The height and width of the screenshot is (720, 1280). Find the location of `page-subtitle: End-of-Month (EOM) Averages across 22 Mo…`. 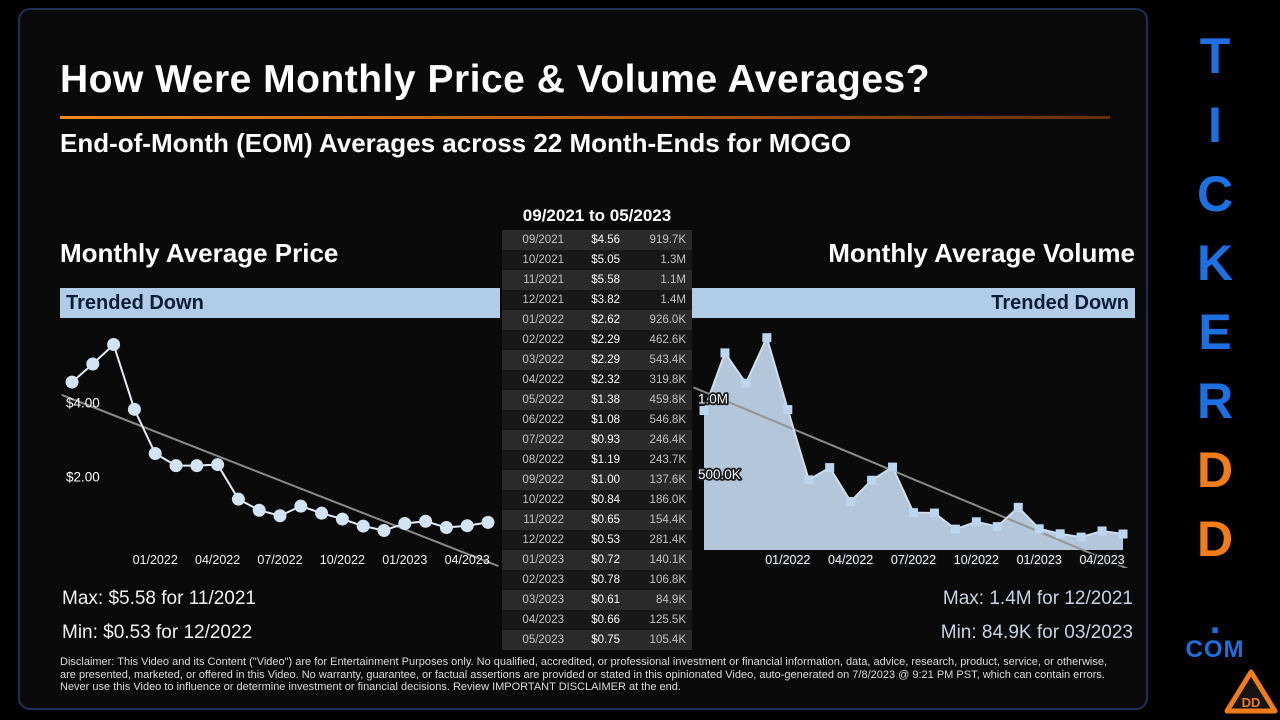

page-subtitle: End-of-Month (EOM) Averages across 22 Mo… is located at coordinates (456, 143).